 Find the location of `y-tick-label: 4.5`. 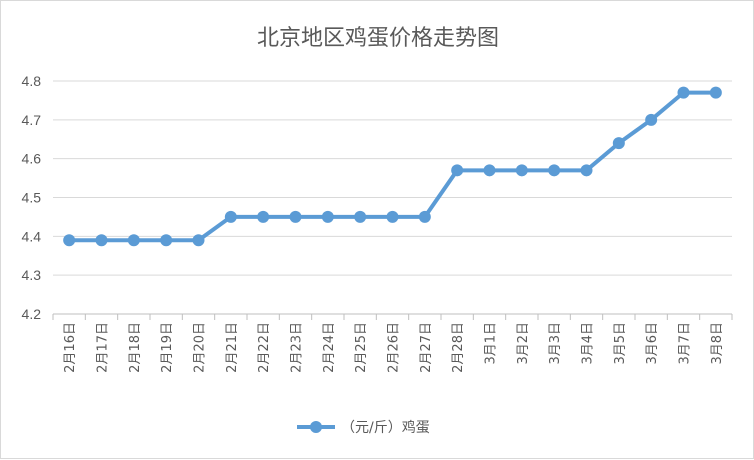

y-tick-label: 4.5 is located at coordinates (32, 198).